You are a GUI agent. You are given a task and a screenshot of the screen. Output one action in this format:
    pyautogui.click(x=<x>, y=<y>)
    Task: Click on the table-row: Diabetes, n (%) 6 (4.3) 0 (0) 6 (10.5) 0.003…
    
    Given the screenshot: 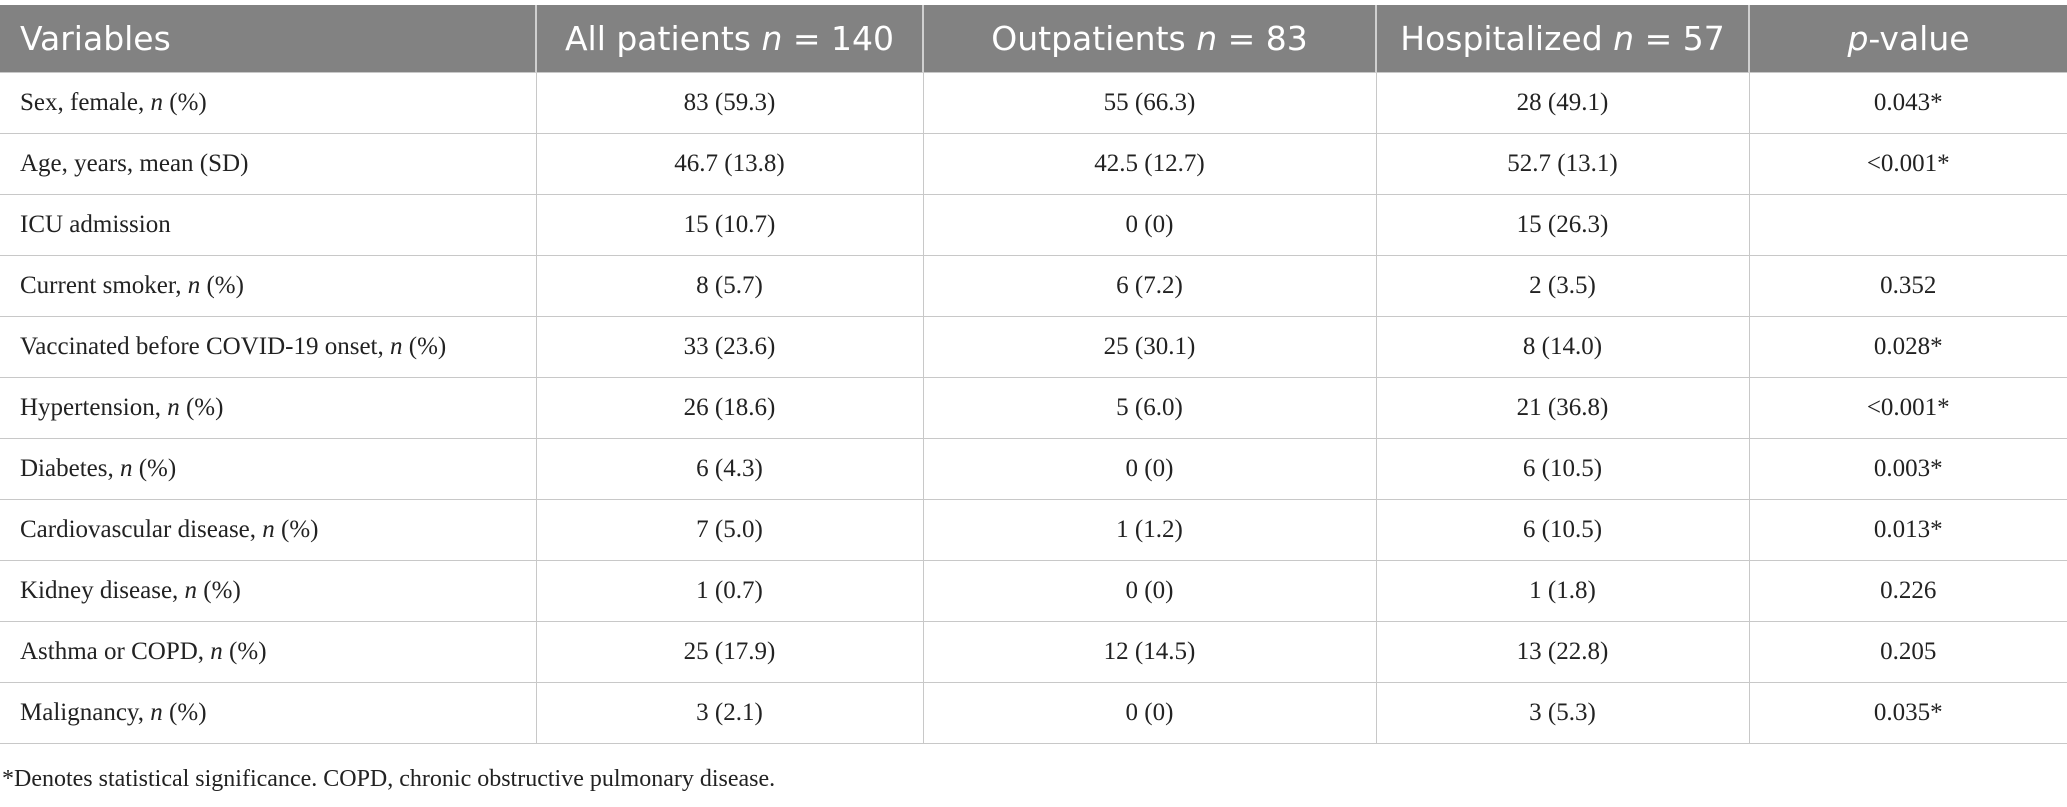 What is the action you would take?
    pyautogui.click(x=1033, y=469)
    